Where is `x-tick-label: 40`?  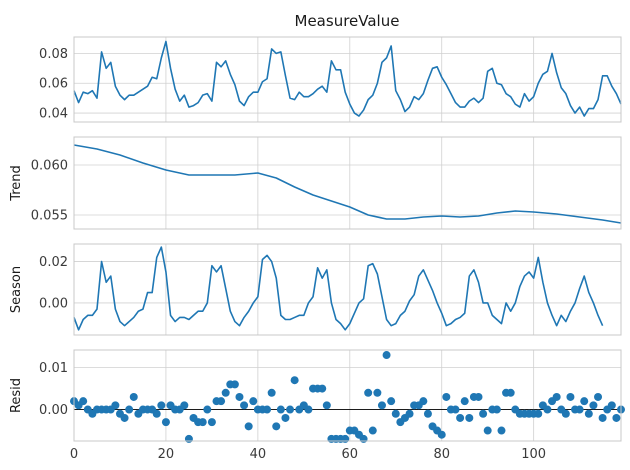 x-tick-label: 40 is located at coordinates (258, 454).